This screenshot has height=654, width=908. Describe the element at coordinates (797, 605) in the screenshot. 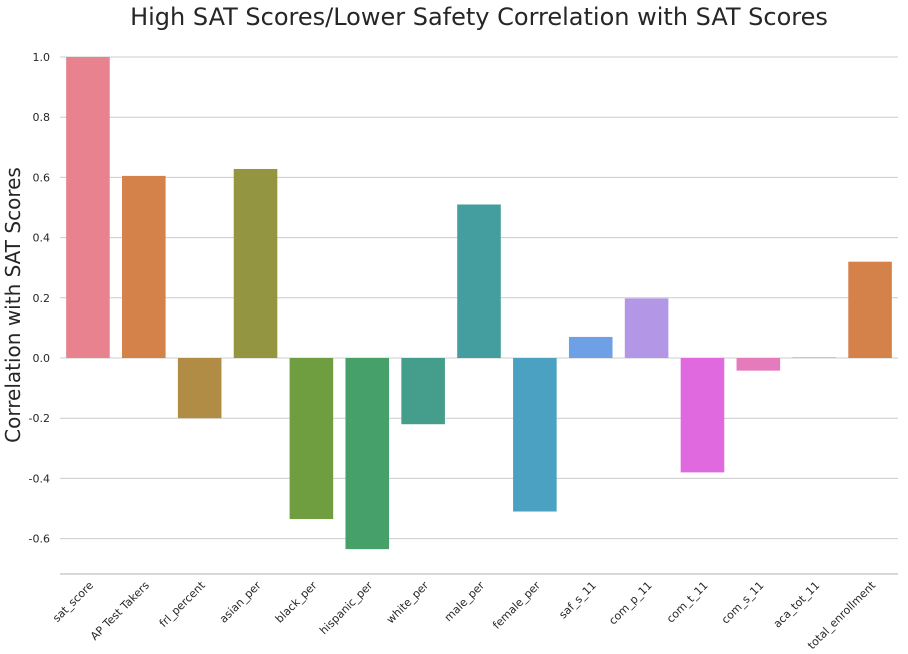

I see `x-tick-label: aca_tot_11` at that location.